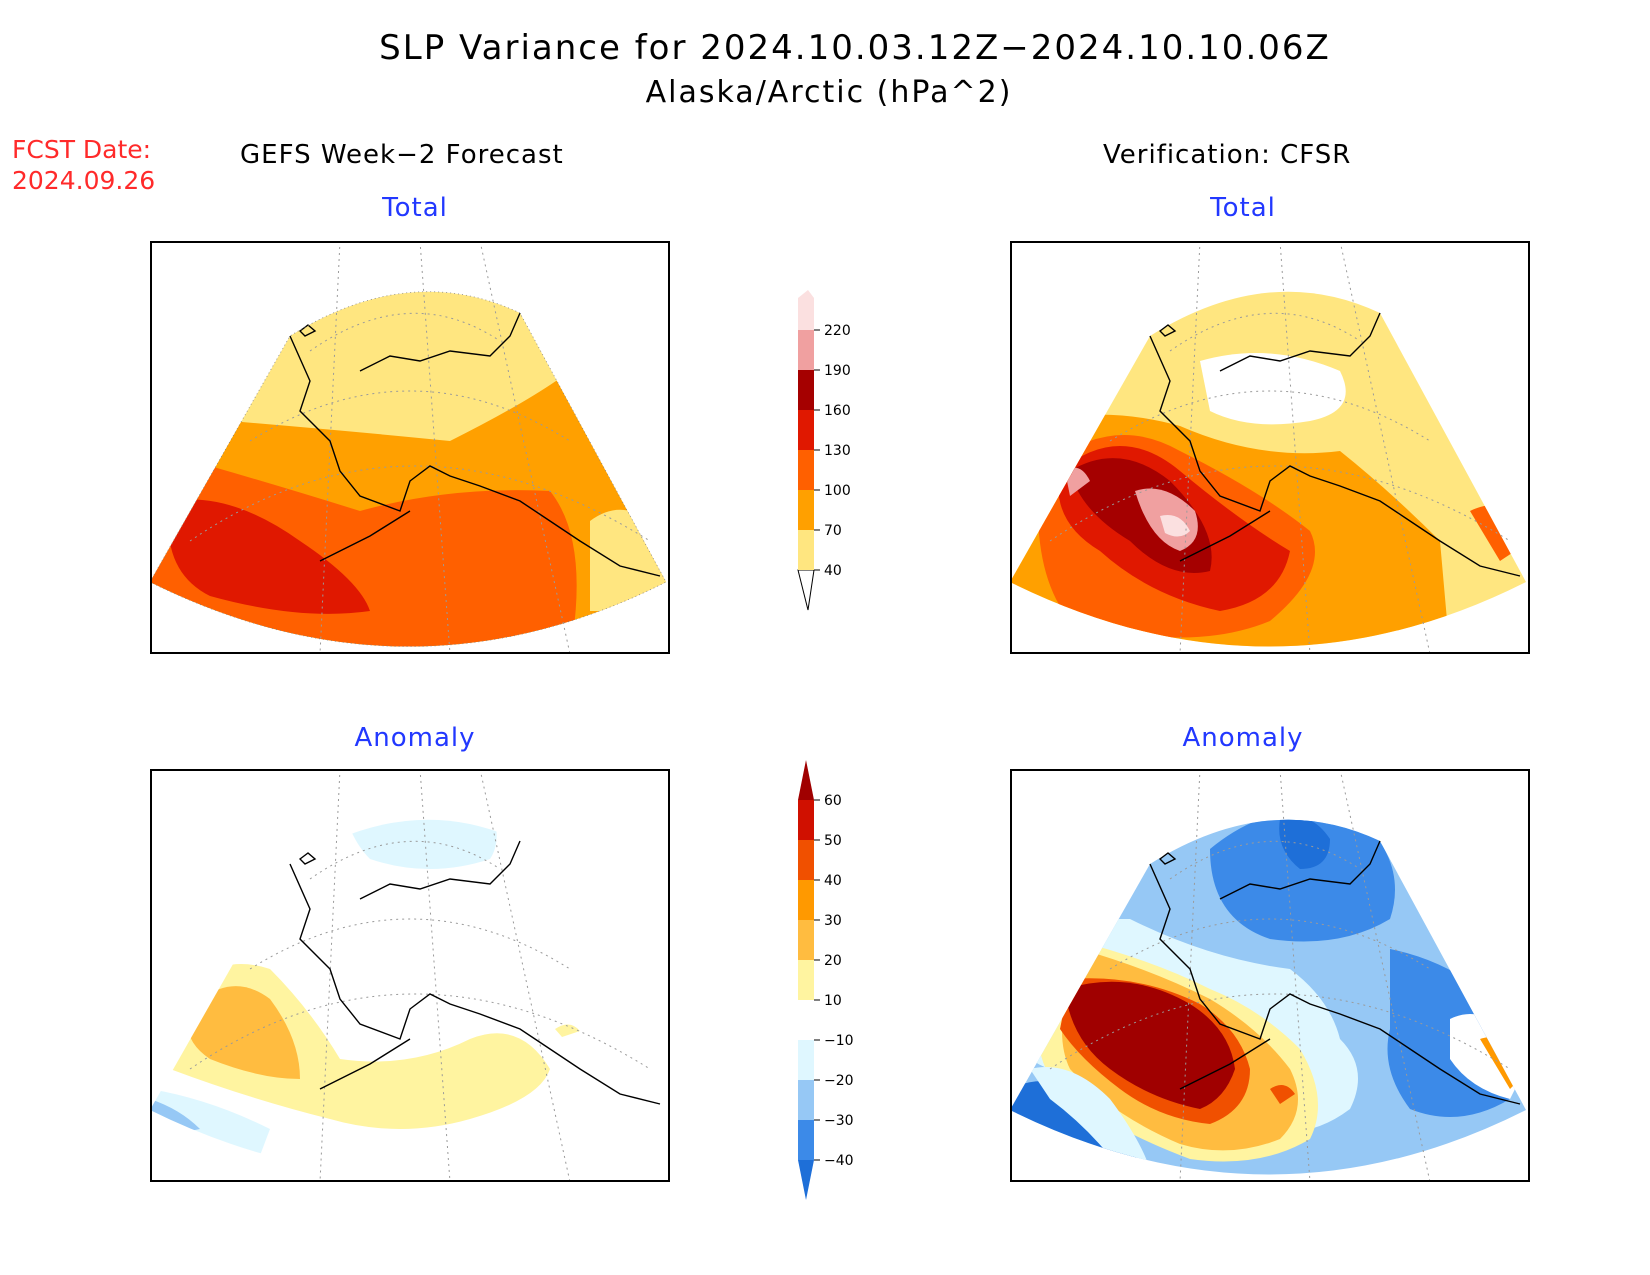  I want to click on colorbar-anomaly-cap-high, so click(806, 780).